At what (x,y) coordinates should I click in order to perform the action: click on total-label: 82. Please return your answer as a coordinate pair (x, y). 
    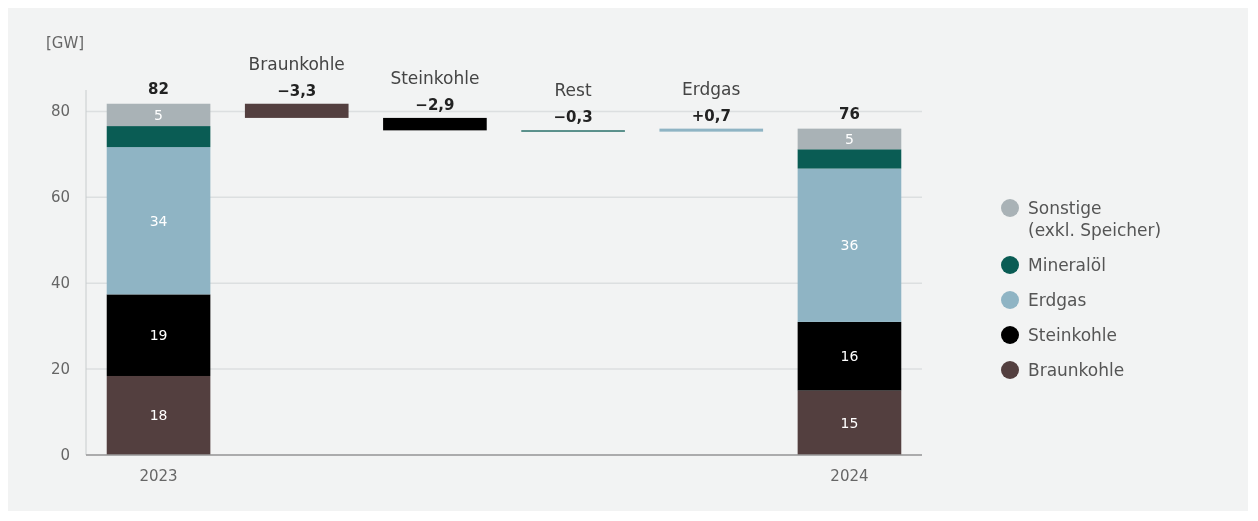
    Looking at the image, I should click on (158, 88).